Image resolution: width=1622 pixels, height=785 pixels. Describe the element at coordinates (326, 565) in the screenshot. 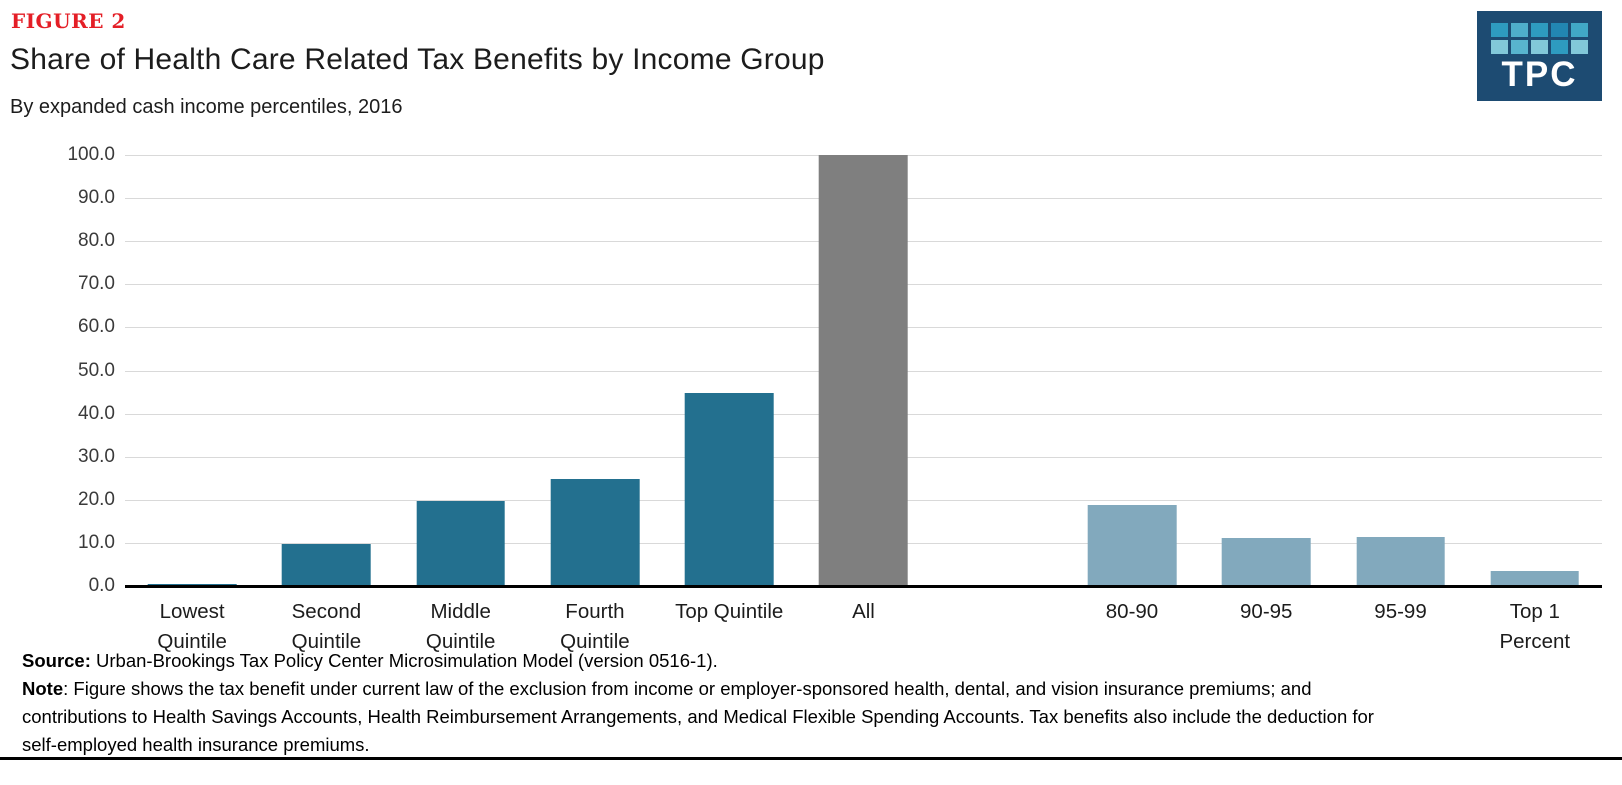

I see `bar-second-quintile` at that location.